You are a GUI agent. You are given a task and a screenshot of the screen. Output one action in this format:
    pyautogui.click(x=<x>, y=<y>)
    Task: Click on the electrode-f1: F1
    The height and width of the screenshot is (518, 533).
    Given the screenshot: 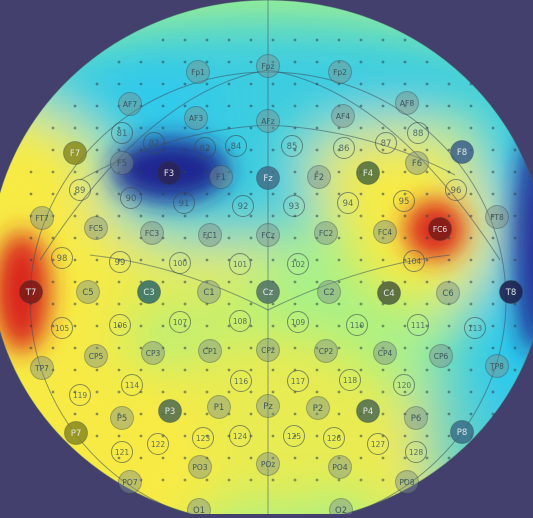 What is the action you would take?
    pyautogui.click(x=221, y=177)
    